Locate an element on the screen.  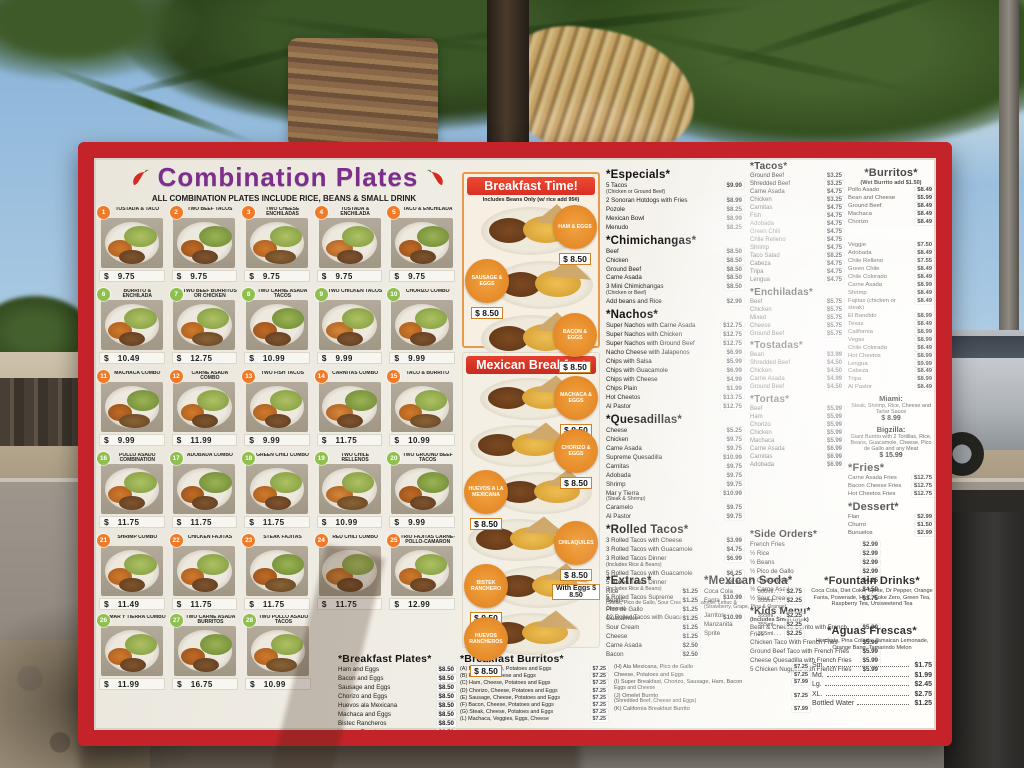
section-title: *Extras* is located at coordinates (629, 581).